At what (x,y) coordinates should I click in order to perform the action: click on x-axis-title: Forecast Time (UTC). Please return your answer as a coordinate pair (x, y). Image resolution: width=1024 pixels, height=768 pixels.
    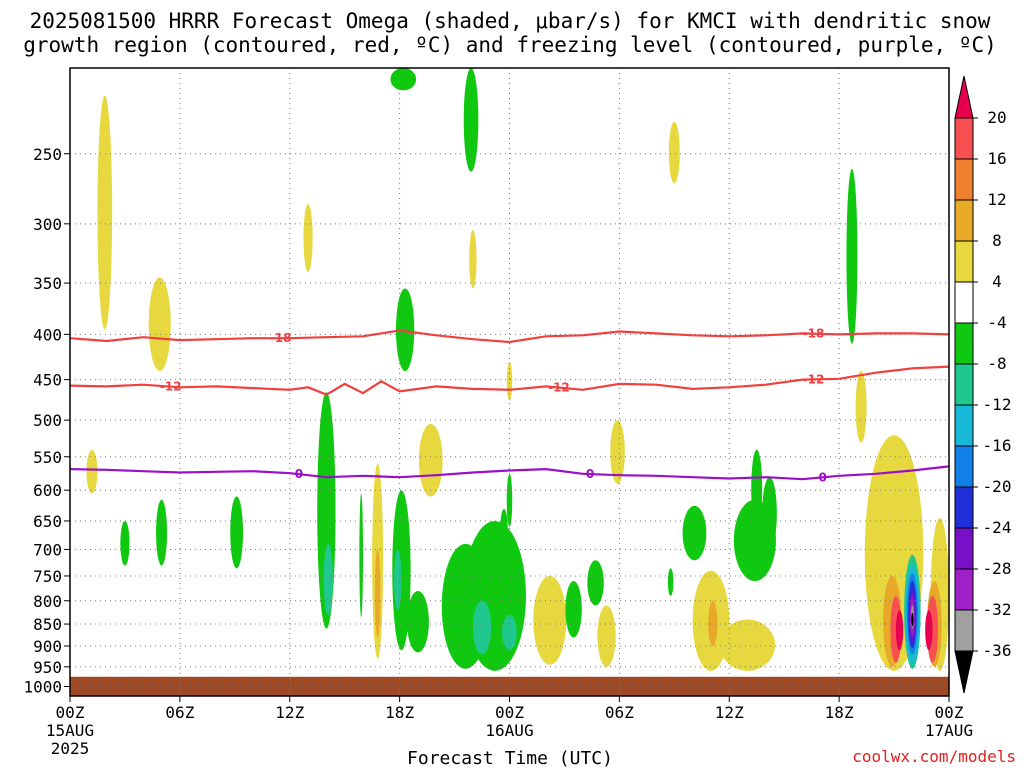
    Looking at the image, I should click on (510, 758).